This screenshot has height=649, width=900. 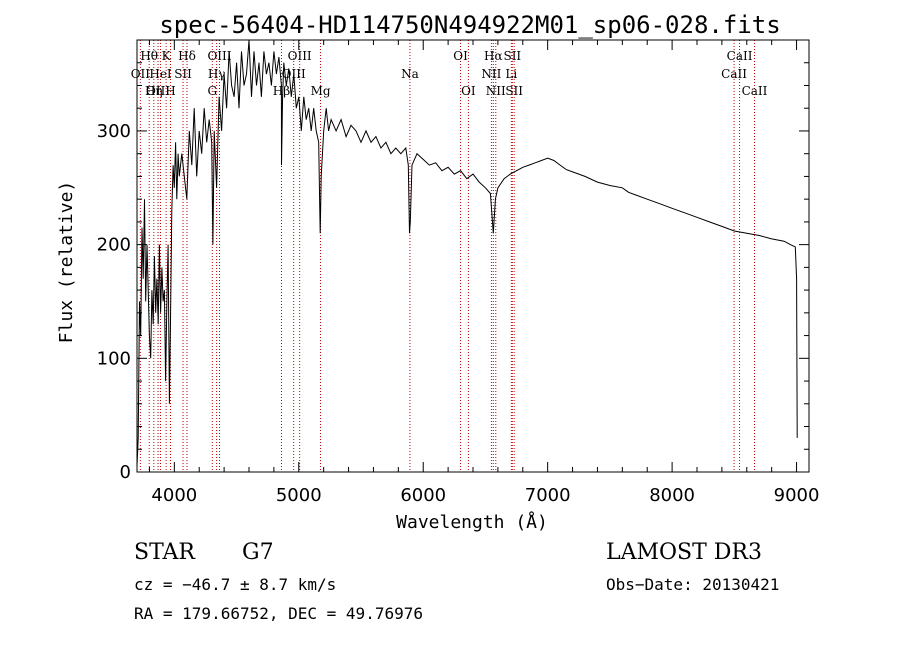 I want to click on line-label: HeI, so click(x=160, y=74).